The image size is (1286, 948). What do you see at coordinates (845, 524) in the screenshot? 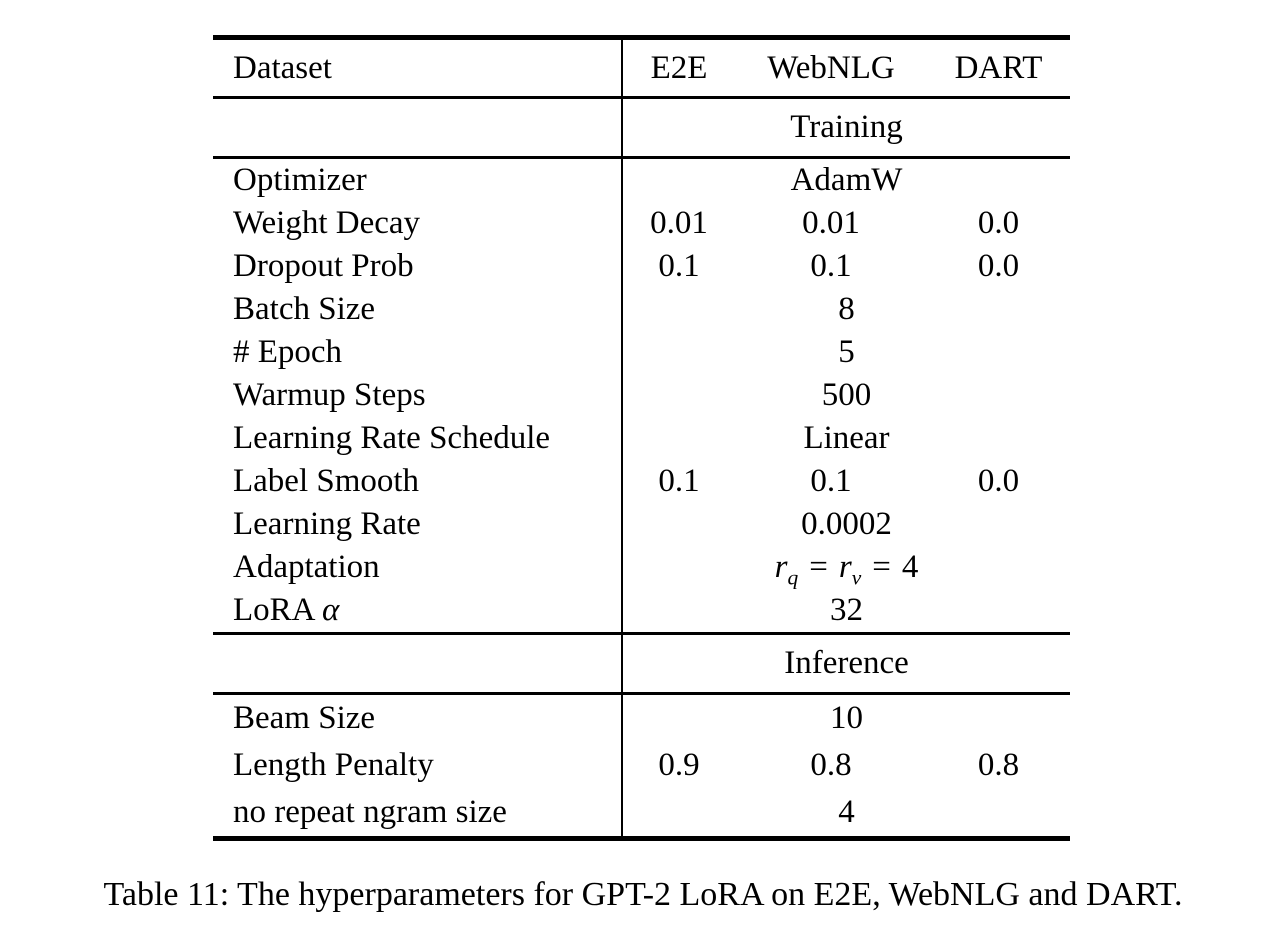
I see `row-value-span: 0.0002` at bounding box center [845, 524].